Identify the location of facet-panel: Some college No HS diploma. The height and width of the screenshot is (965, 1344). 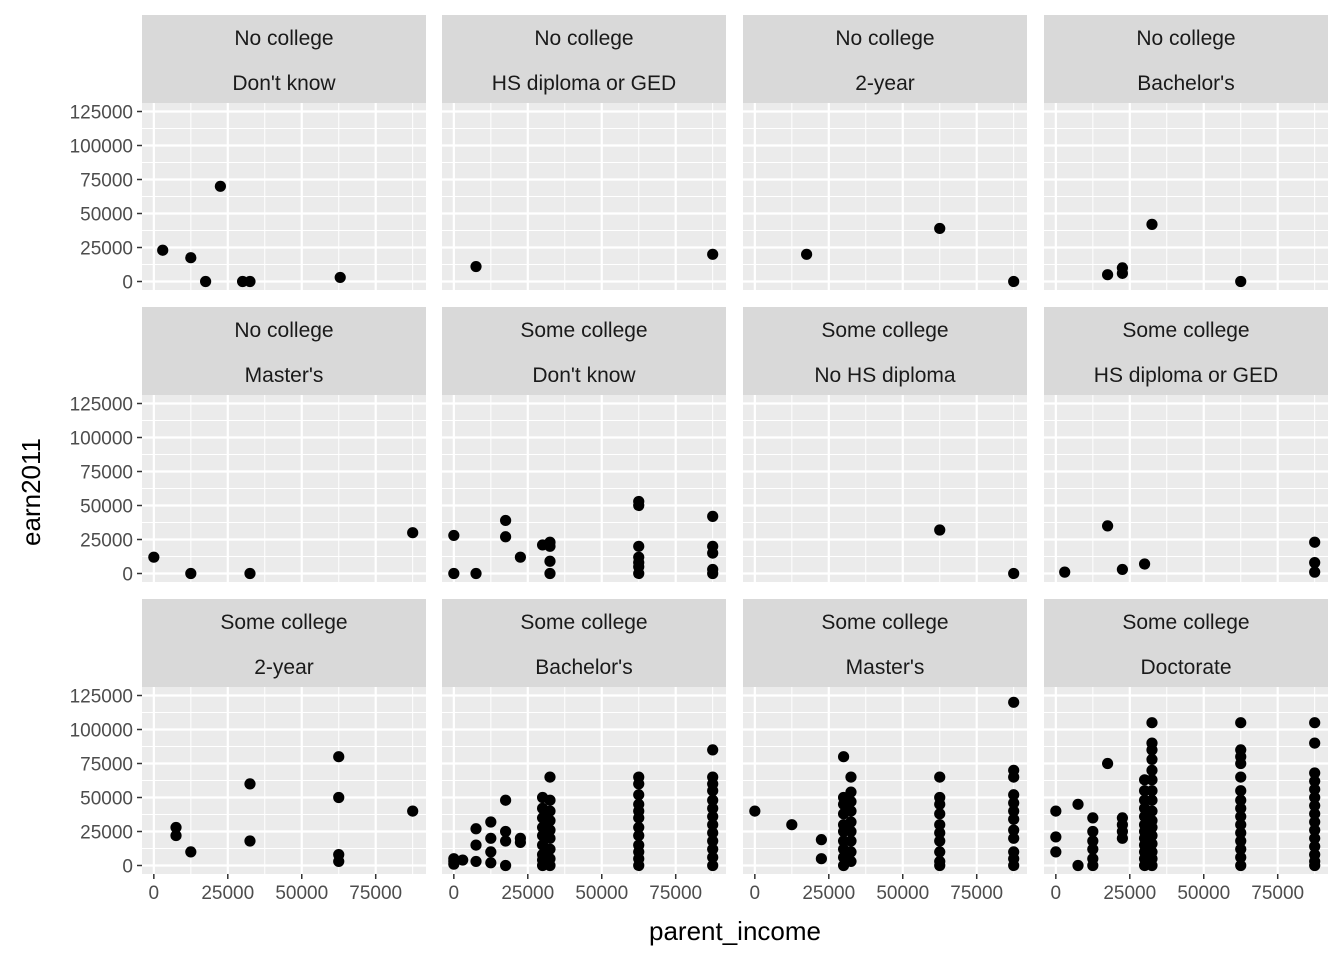
(885, 444).